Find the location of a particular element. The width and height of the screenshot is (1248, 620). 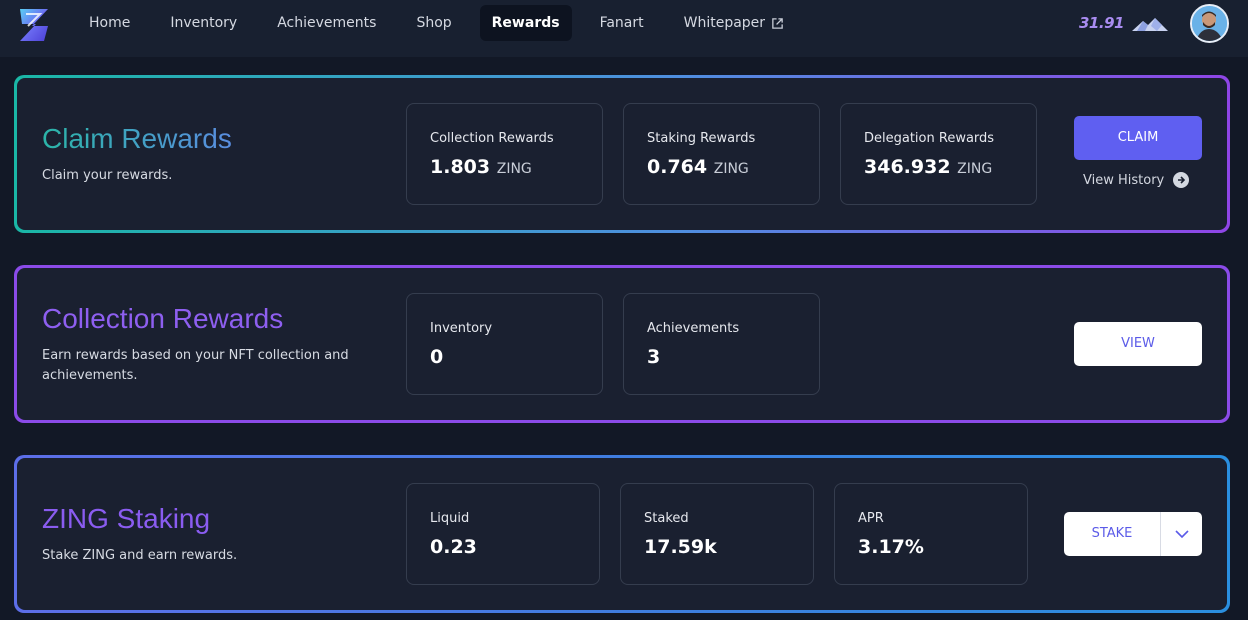

collection-rewards-title: Collection Rewards is located at coordinates (163, 318).